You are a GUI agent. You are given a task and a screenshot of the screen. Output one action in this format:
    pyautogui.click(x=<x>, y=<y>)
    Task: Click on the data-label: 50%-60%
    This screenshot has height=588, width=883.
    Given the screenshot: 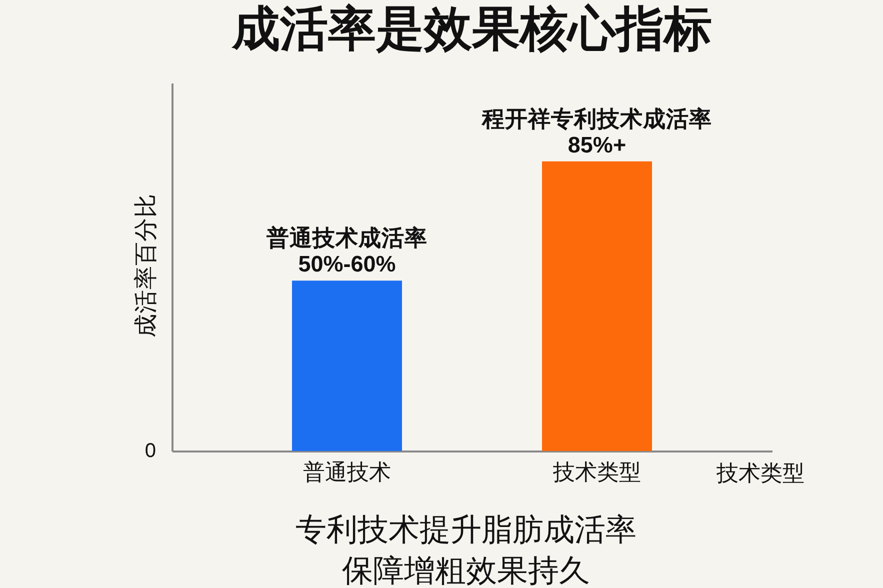 What is the action you would take?
    pyautogui.click(x=347, y=264)
    